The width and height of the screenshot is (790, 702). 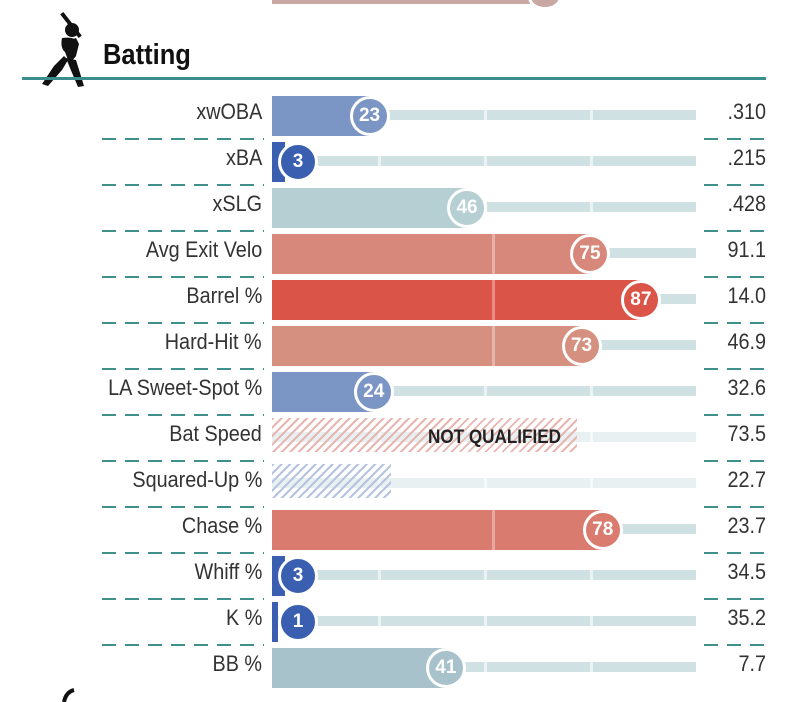 I want to click on metric-row: Squared-Up % 22.7, so click(x=395, y=484).